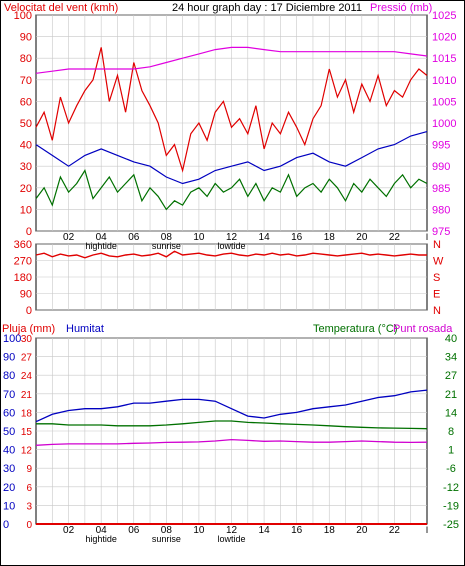 The width and height of the screenshot is (465, 566). Describe the element at coordinates (451, 451) in the screenshot. I see `temperature-tick-label: 1` at that location.